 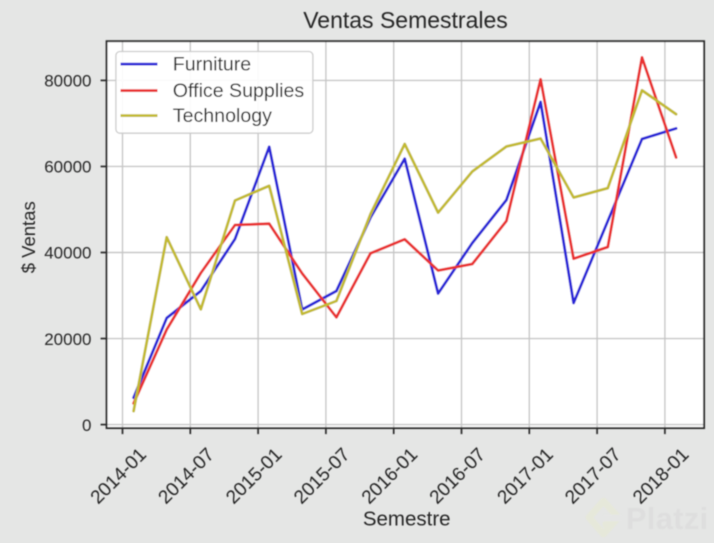 What do you see at coordinates (458, 476) in the screenshot?
I see `svg-text: 2016-07` at bounding box center [458, 476].